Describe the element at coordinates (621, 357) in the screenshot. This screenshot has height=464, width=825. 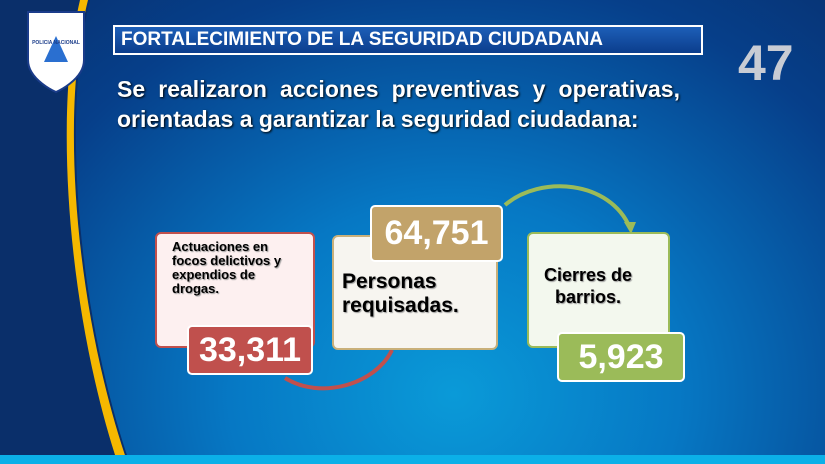
I see `card-number: 5,923` at that location.